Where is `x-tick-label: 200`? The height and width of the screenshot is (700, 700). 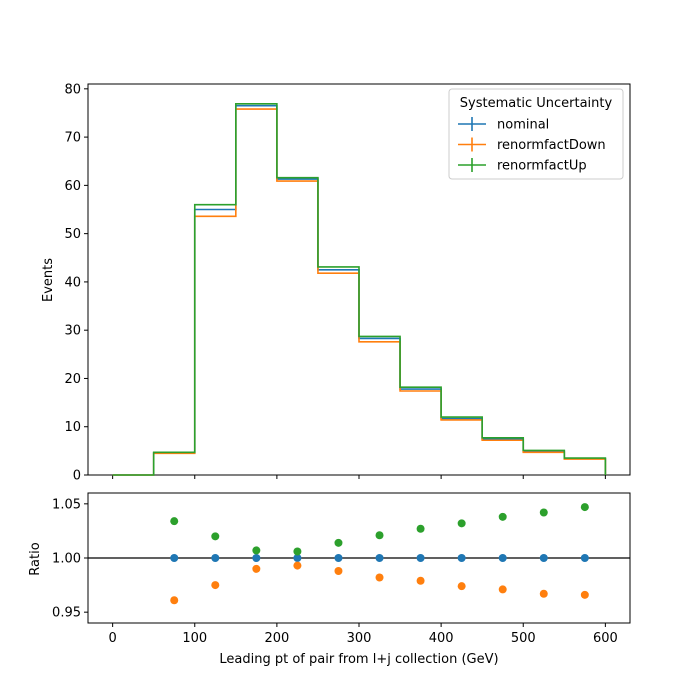
x-tick-label: 200 is located at coordinates (276, 638).